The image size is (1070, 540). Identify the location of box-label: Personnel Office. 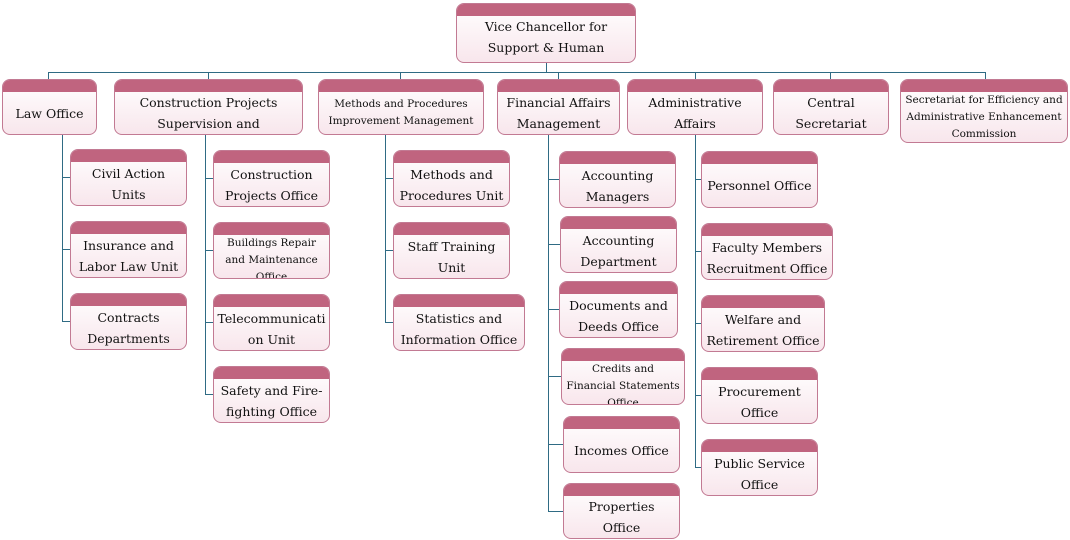
(759, 185).